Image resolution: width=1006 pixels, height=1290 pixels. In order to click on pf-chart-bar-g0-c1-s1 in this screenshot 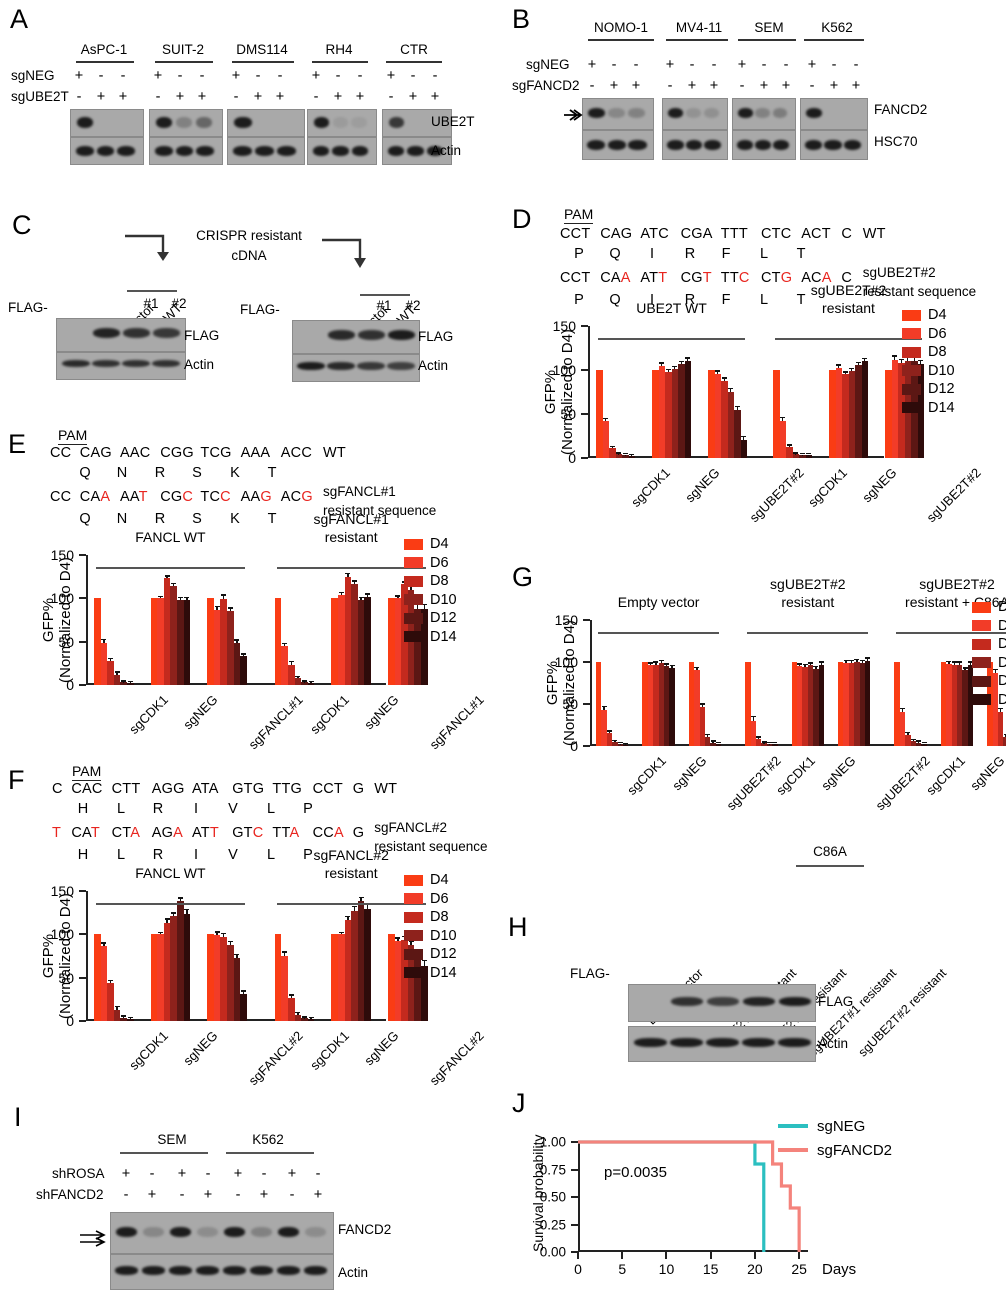, I will do `click(160, 977)`.